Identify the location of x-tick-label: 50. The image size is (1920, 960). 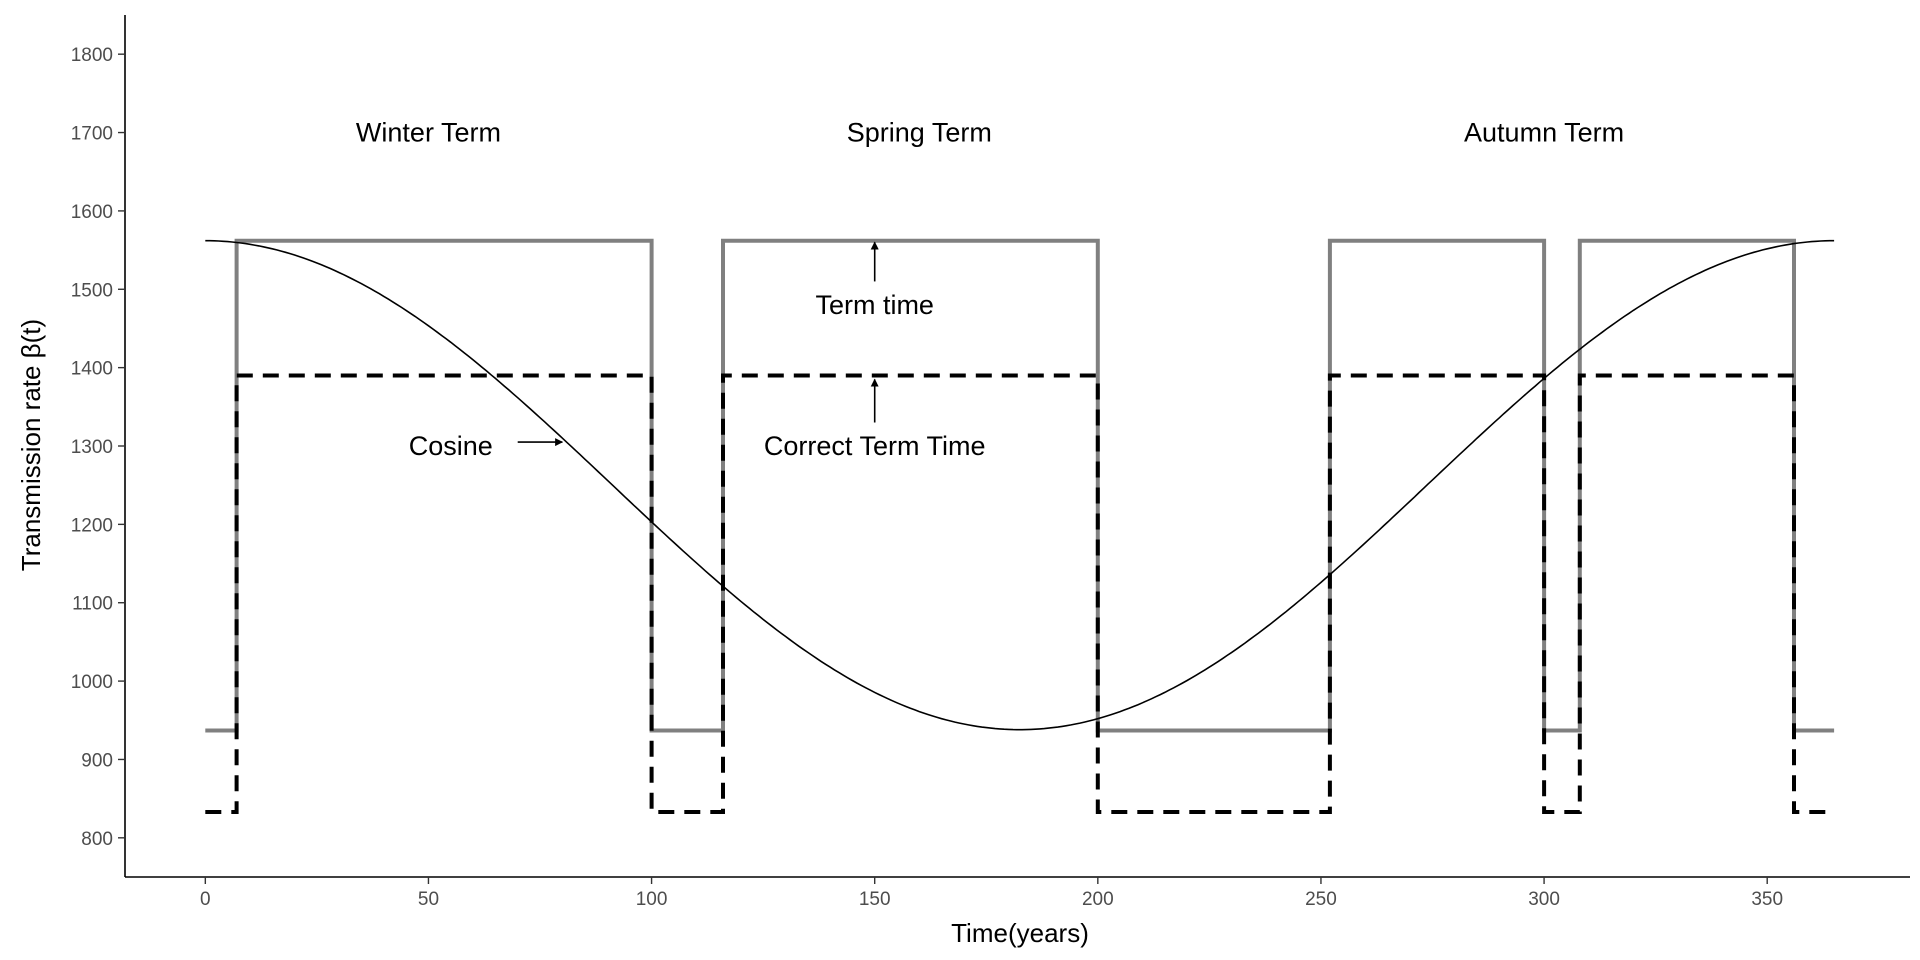
(428, 899).